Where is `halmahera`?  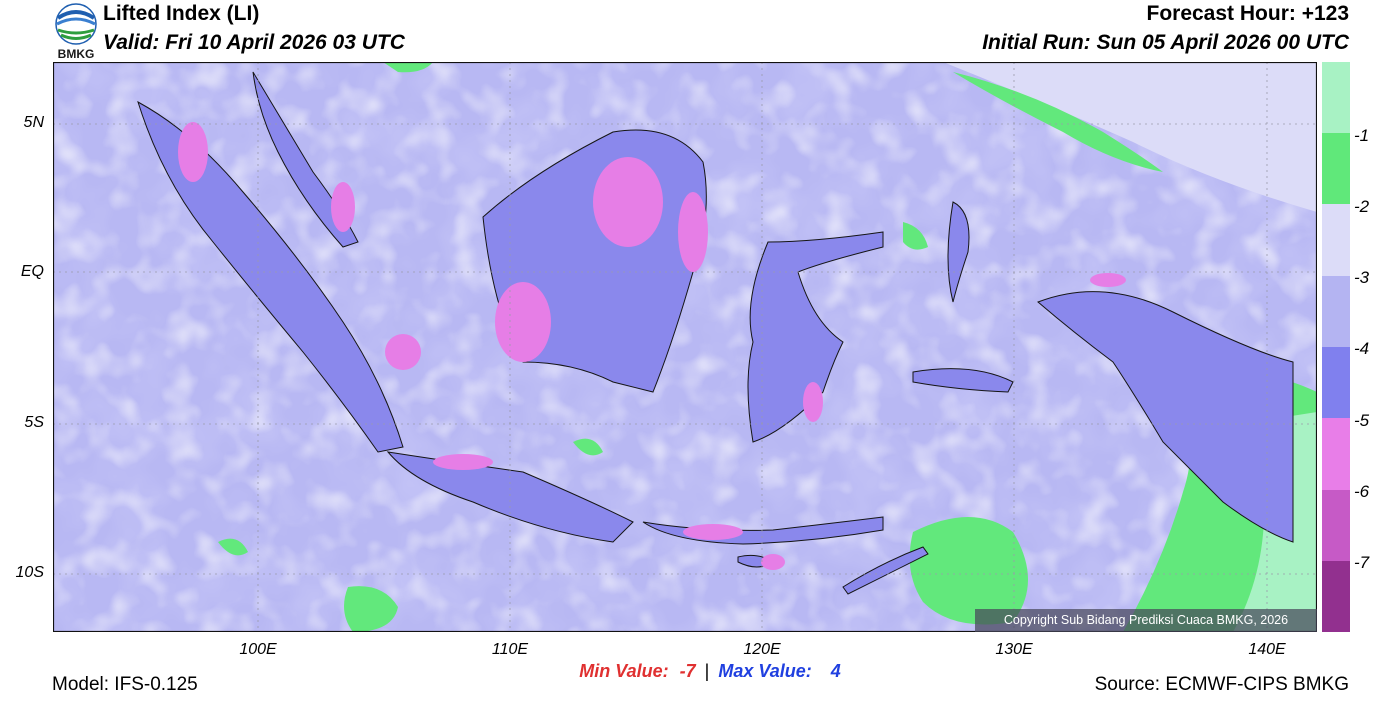 halmahera is located at coordinates (958, 252).